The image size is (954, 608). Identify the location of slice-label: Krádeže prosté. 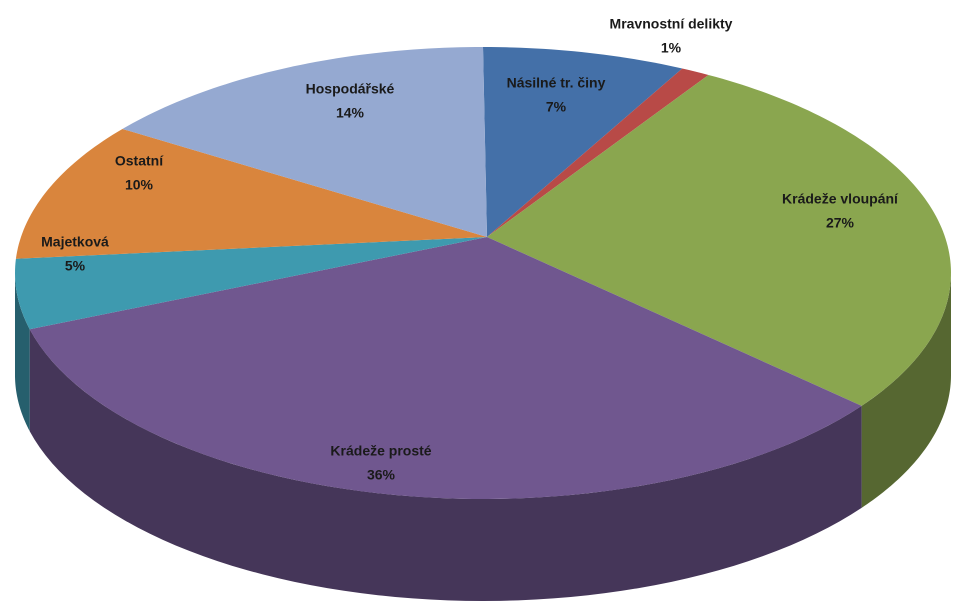
(380, 451).